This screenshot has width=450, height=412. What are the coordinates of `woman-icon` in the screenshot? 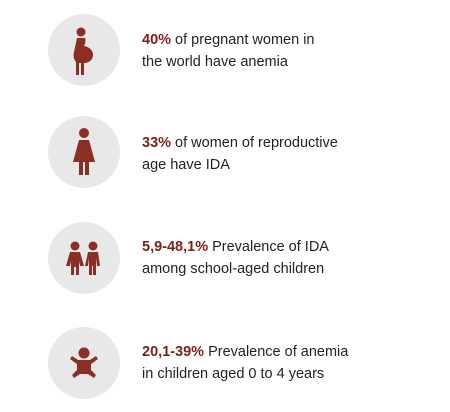 It's located at (84, 152).